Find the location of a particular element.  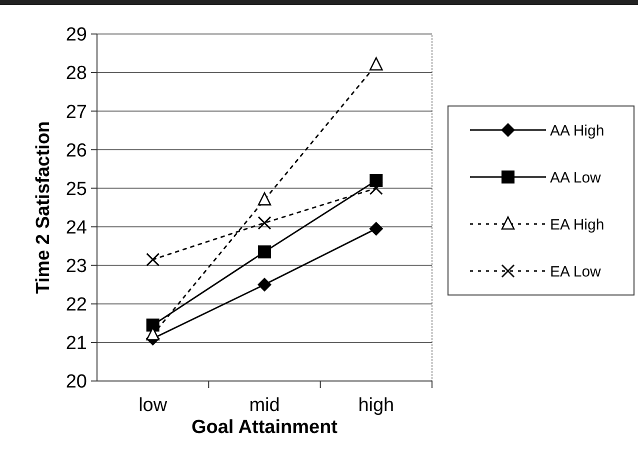

x-tick-label: low is located at coordinates (153, 405).